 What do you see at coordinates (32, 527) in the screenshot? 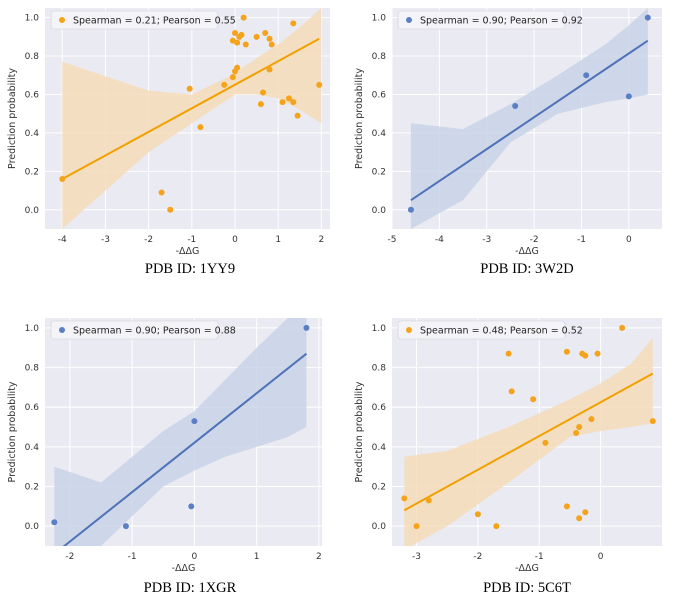
I see `y-tick-label: 0.0` at bounding box center [32, 527].